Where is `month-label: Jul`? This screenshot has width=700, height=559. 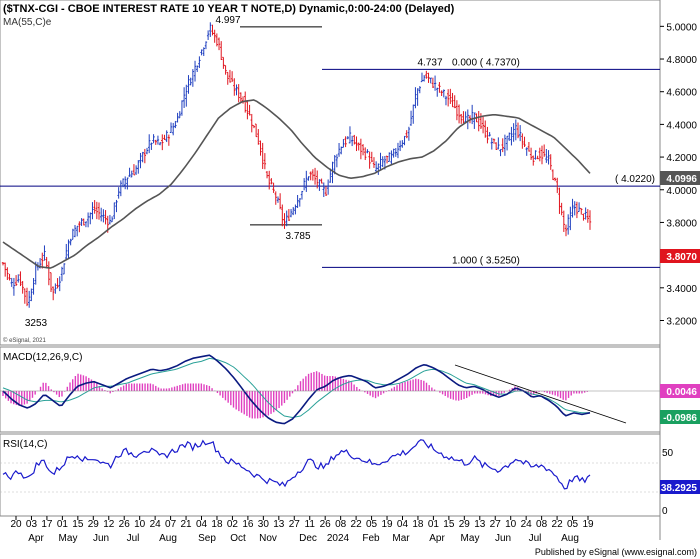 month-label: Jul is located at coordinates (133, 538).